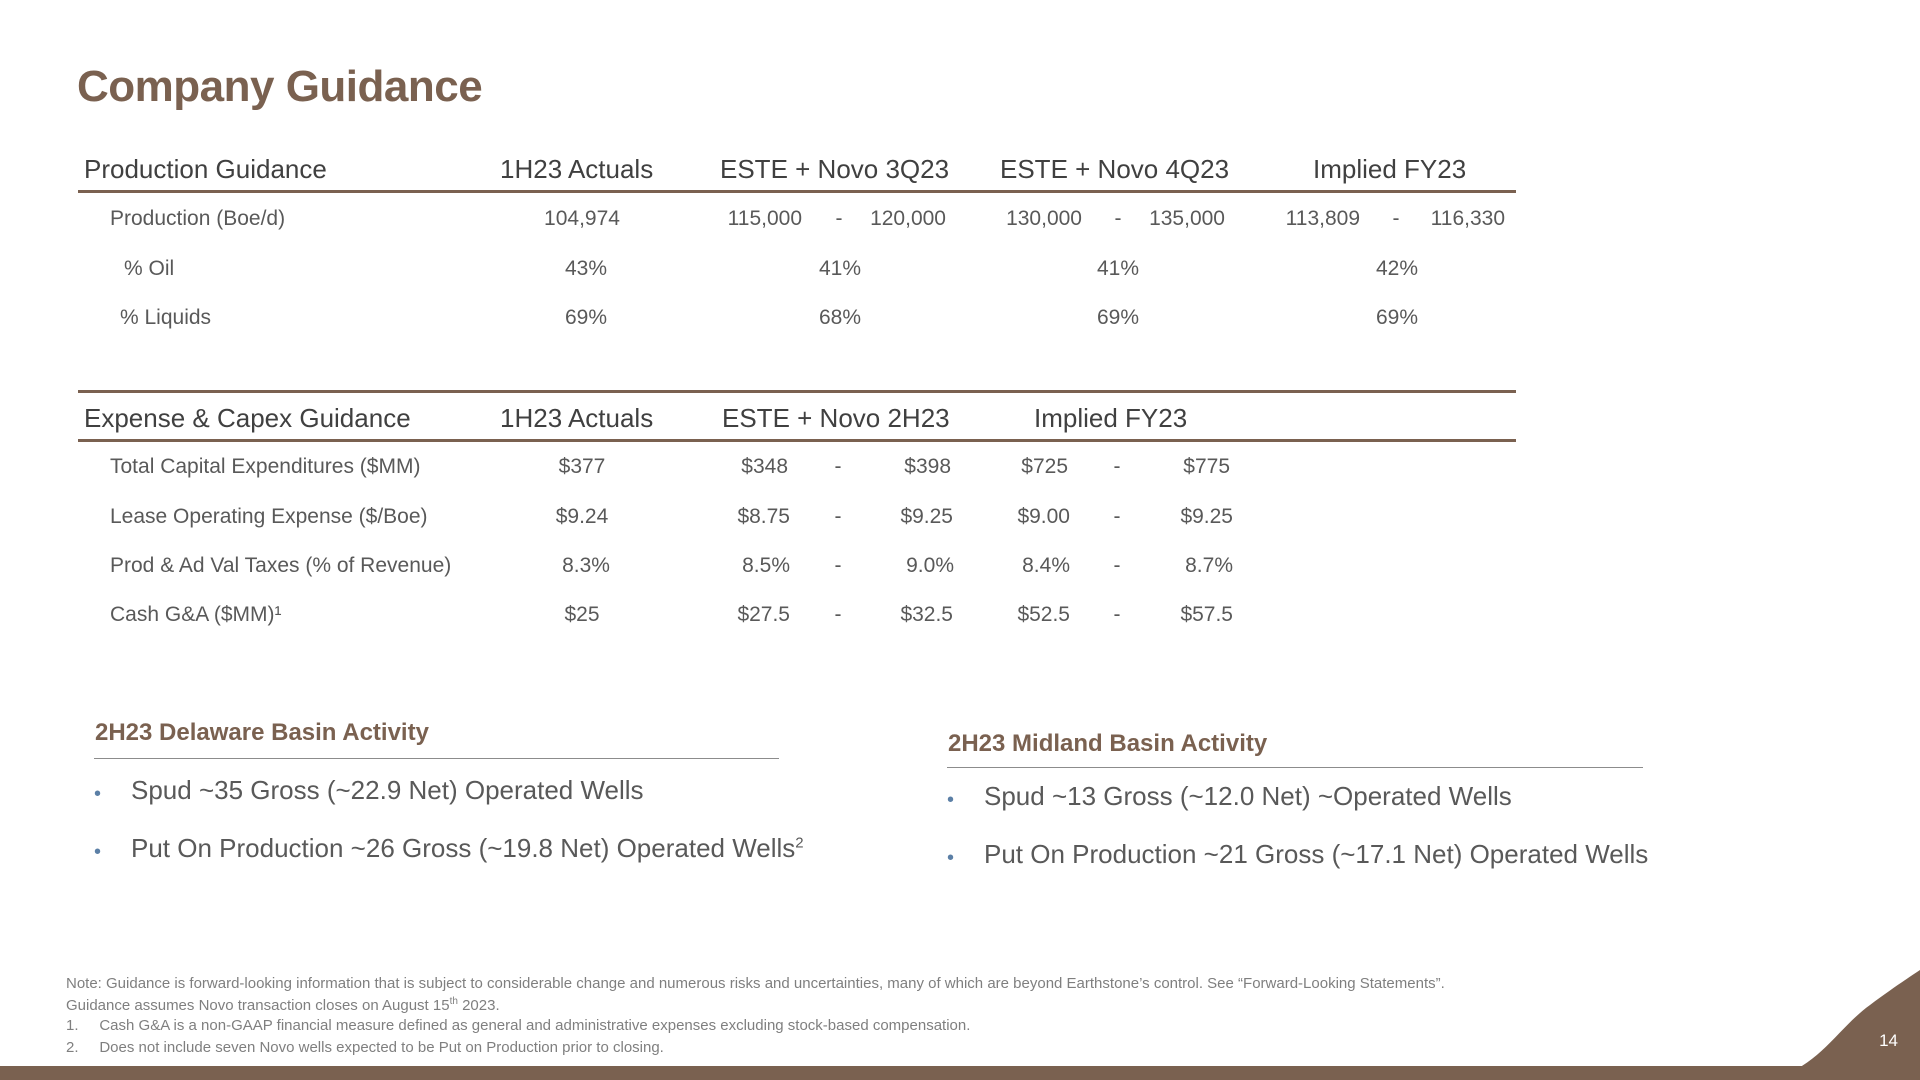 The image size is (1920, 1080). I want to click on row-label: Production (Boe/d), so click(198, 218).